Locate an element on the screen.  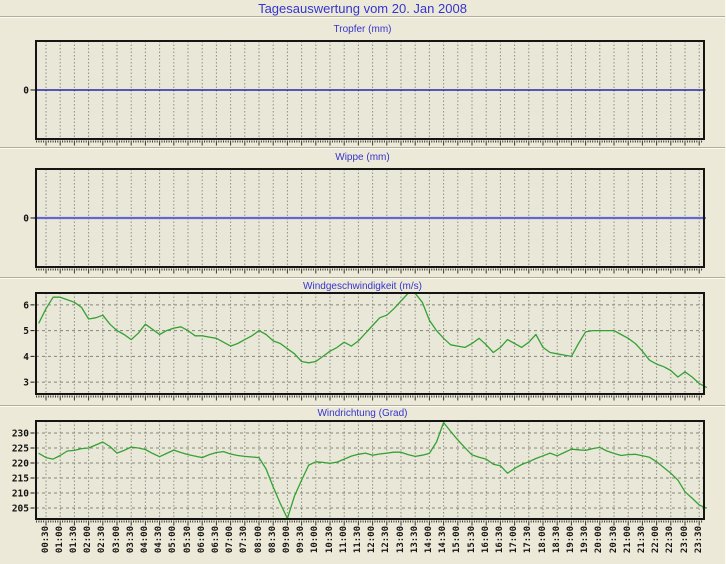
x-tick-label: 13:00 is located at coordinates (400, 540).